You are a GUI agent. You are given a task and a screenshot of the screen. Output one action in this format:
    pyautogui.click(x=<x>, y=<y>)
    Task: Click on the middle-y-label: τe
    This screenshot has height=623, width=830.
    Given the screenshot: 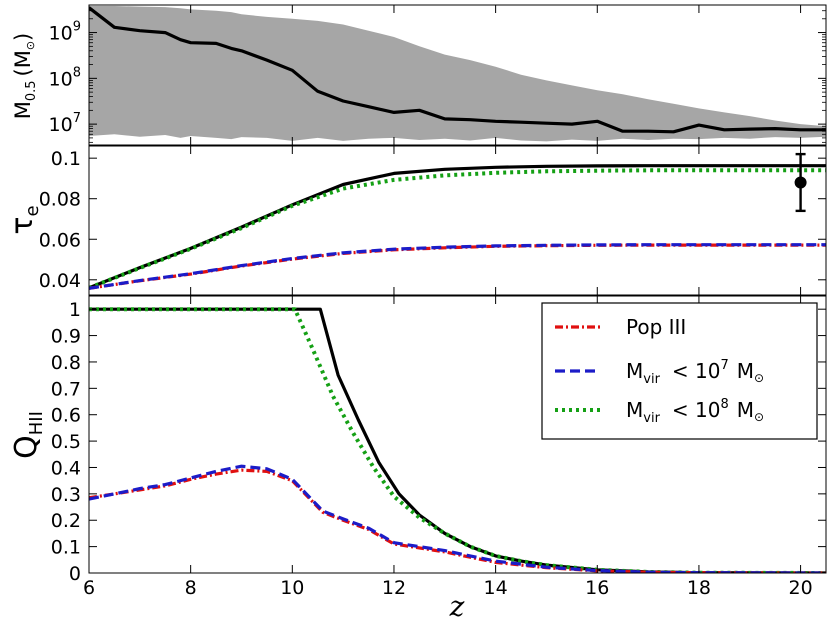 What is the action you would take?
    pyautogui.click(x=24, y=219)
    